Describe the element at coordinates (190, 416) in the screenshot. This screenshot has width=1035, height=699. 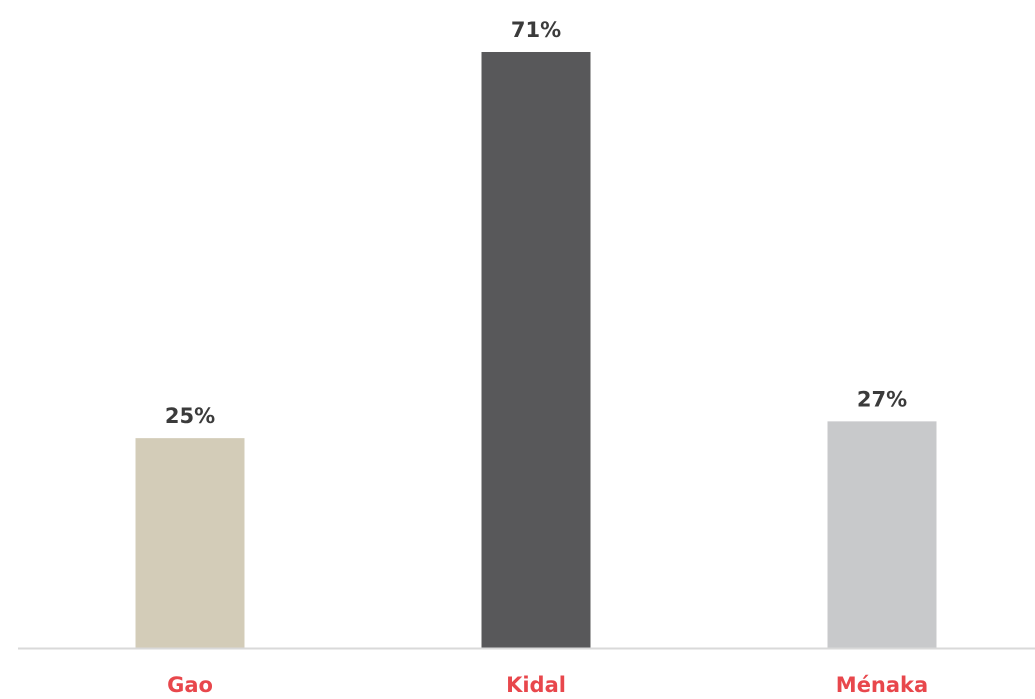
I see `value-label-gao: 25%` at that location.